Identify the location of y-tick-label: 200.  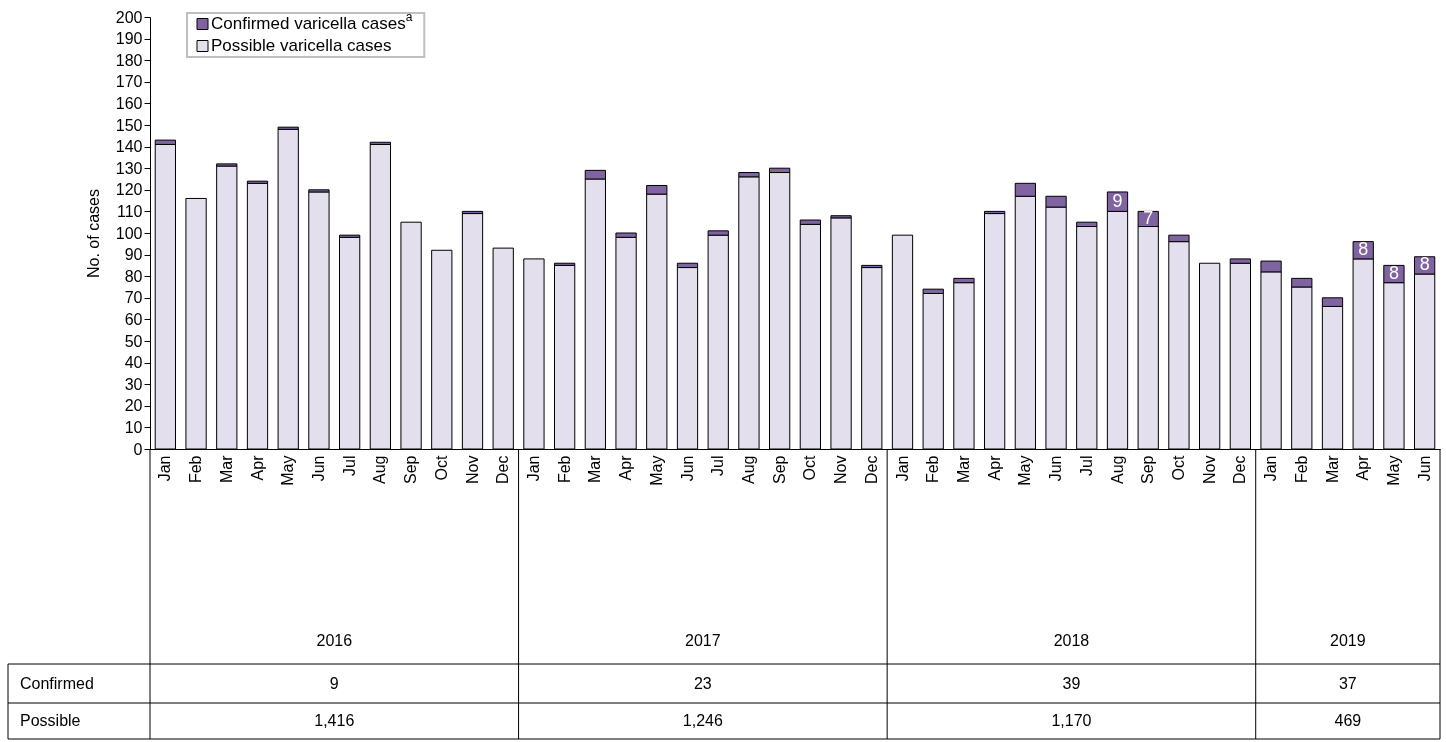
(129, 17).